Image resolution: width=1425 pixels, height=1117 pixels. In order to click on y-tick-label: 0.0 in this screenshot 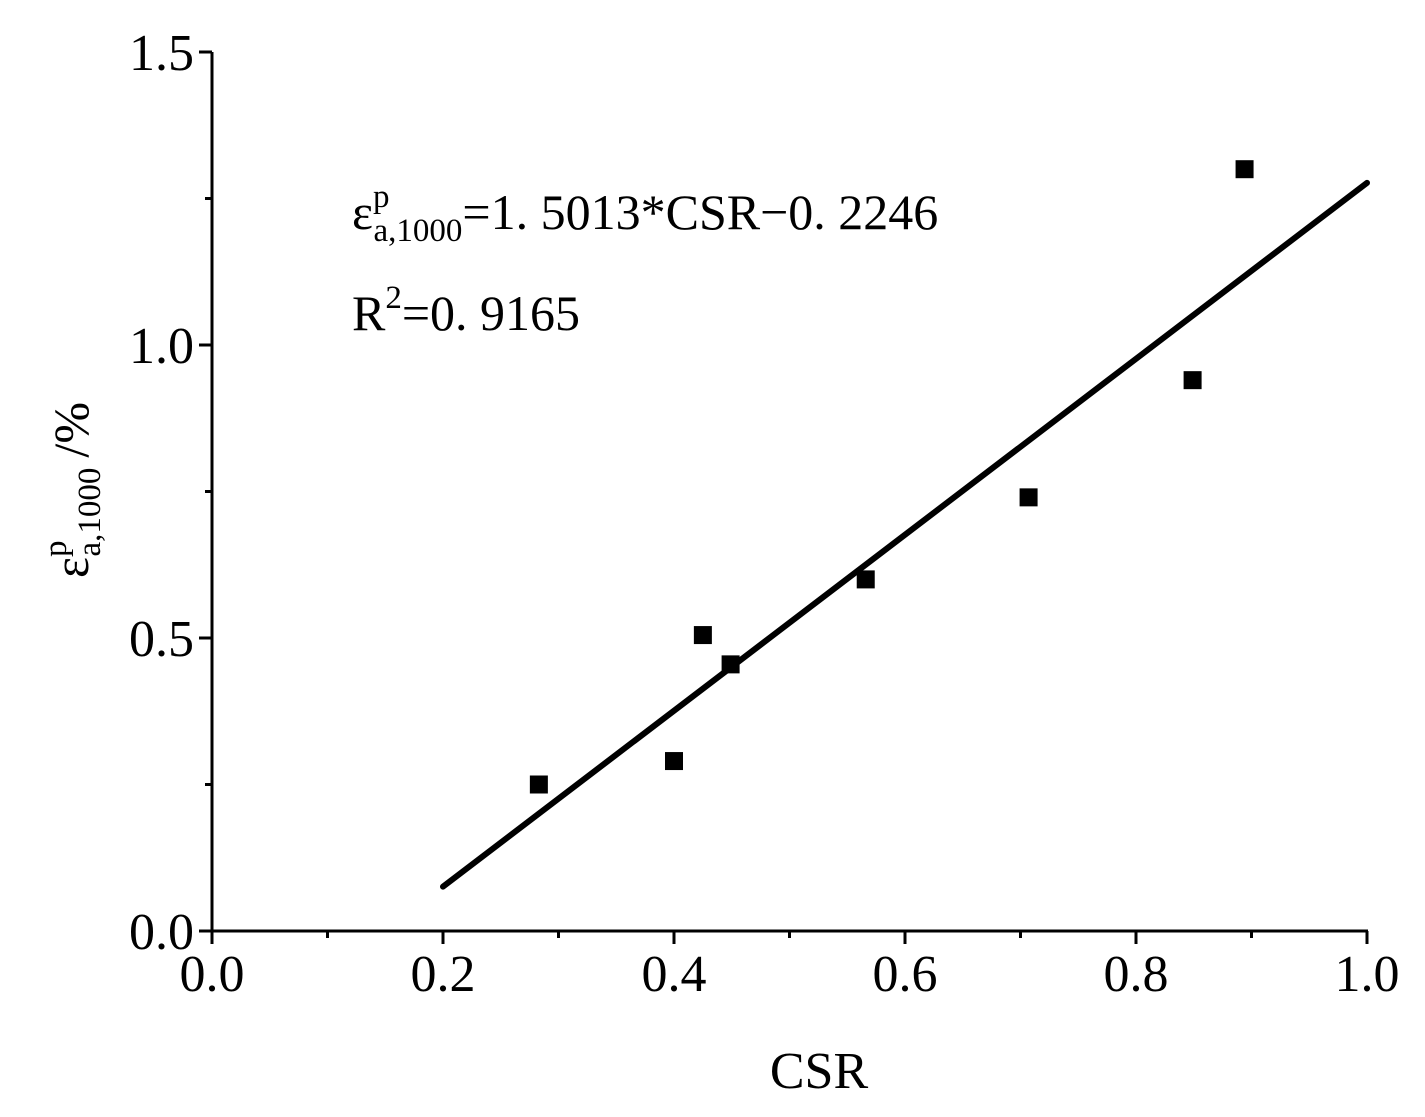, I will do `click(161, 932)`.